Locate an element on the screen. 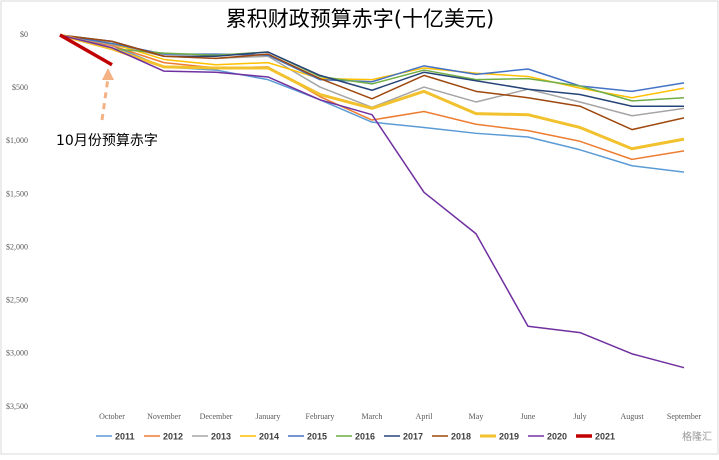 This screenshot has height=460, width=719. x-tick-label: August is located at coordinates (632, 416).